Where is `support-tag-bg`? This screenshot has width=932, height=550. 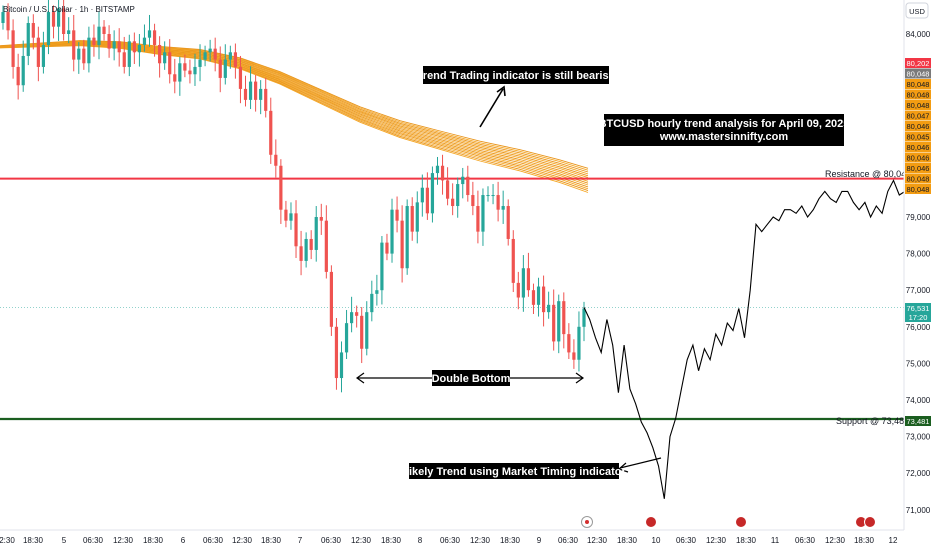 support-tag-bg is located at coordinates (918, 421).